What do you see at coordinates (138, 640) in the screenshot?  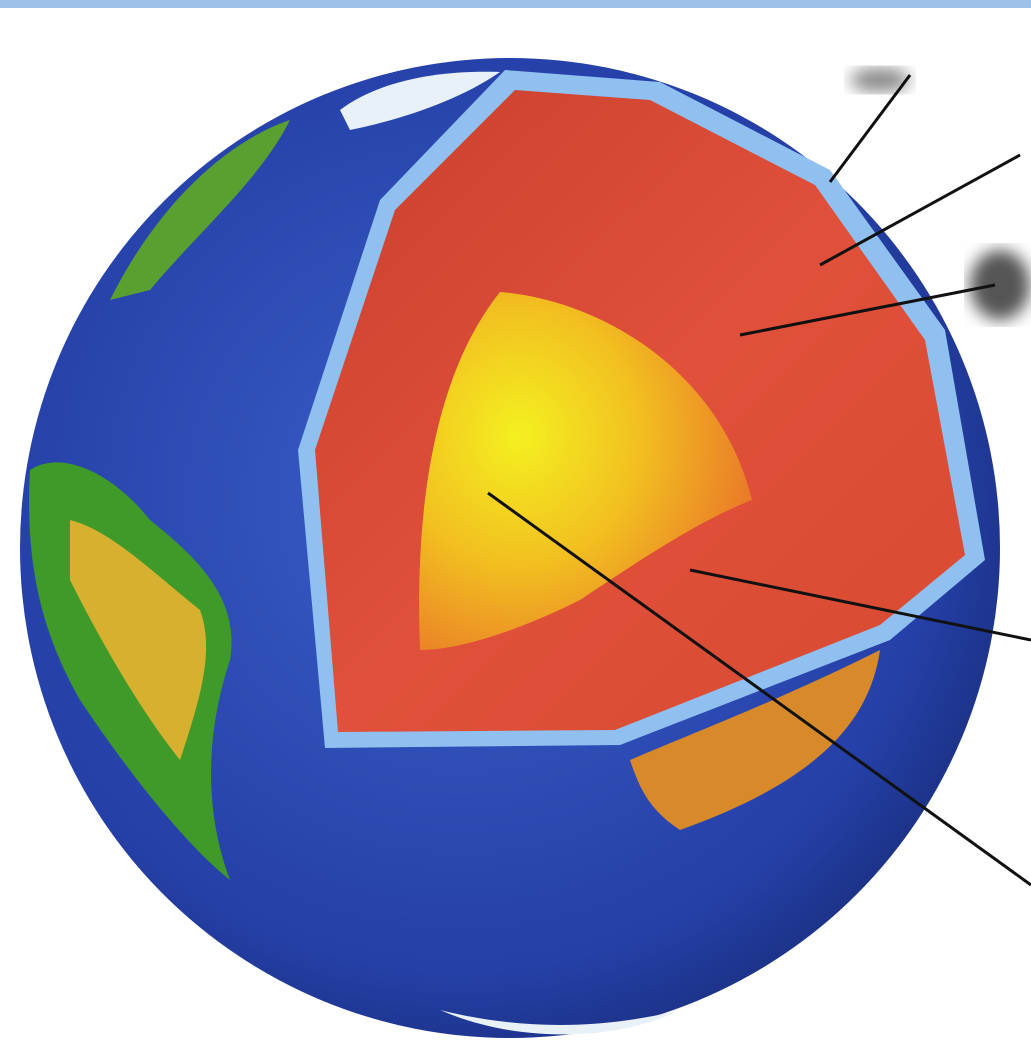 I see `continent-highlands` at bounding box center [138, 640].